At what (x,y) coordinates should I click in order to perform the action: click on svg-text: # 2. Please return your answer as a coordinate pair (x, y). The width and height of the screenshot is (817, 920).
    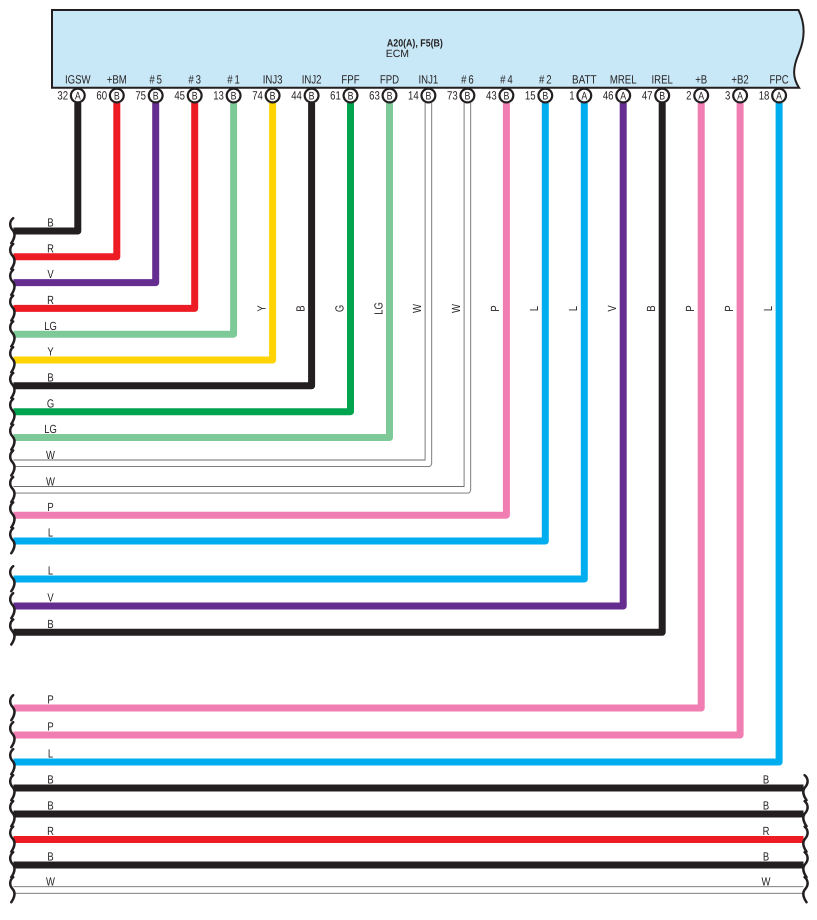
    Looking at the image, I should click on (545, 80).